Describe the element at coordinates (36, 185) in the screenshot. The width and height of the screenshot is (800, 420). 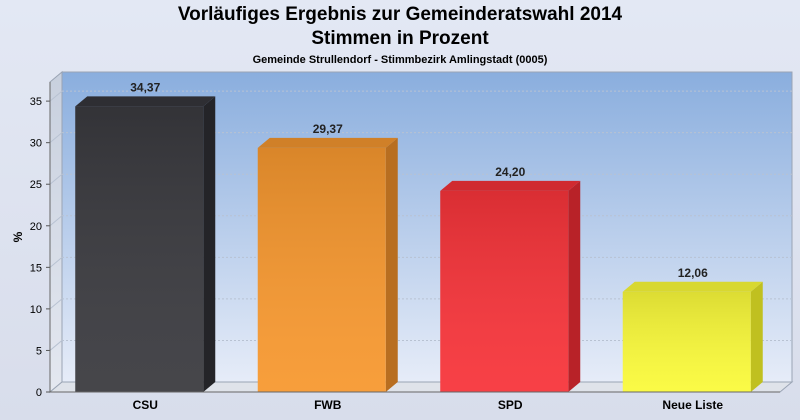
I see `y-tick-label: 25` at that location.